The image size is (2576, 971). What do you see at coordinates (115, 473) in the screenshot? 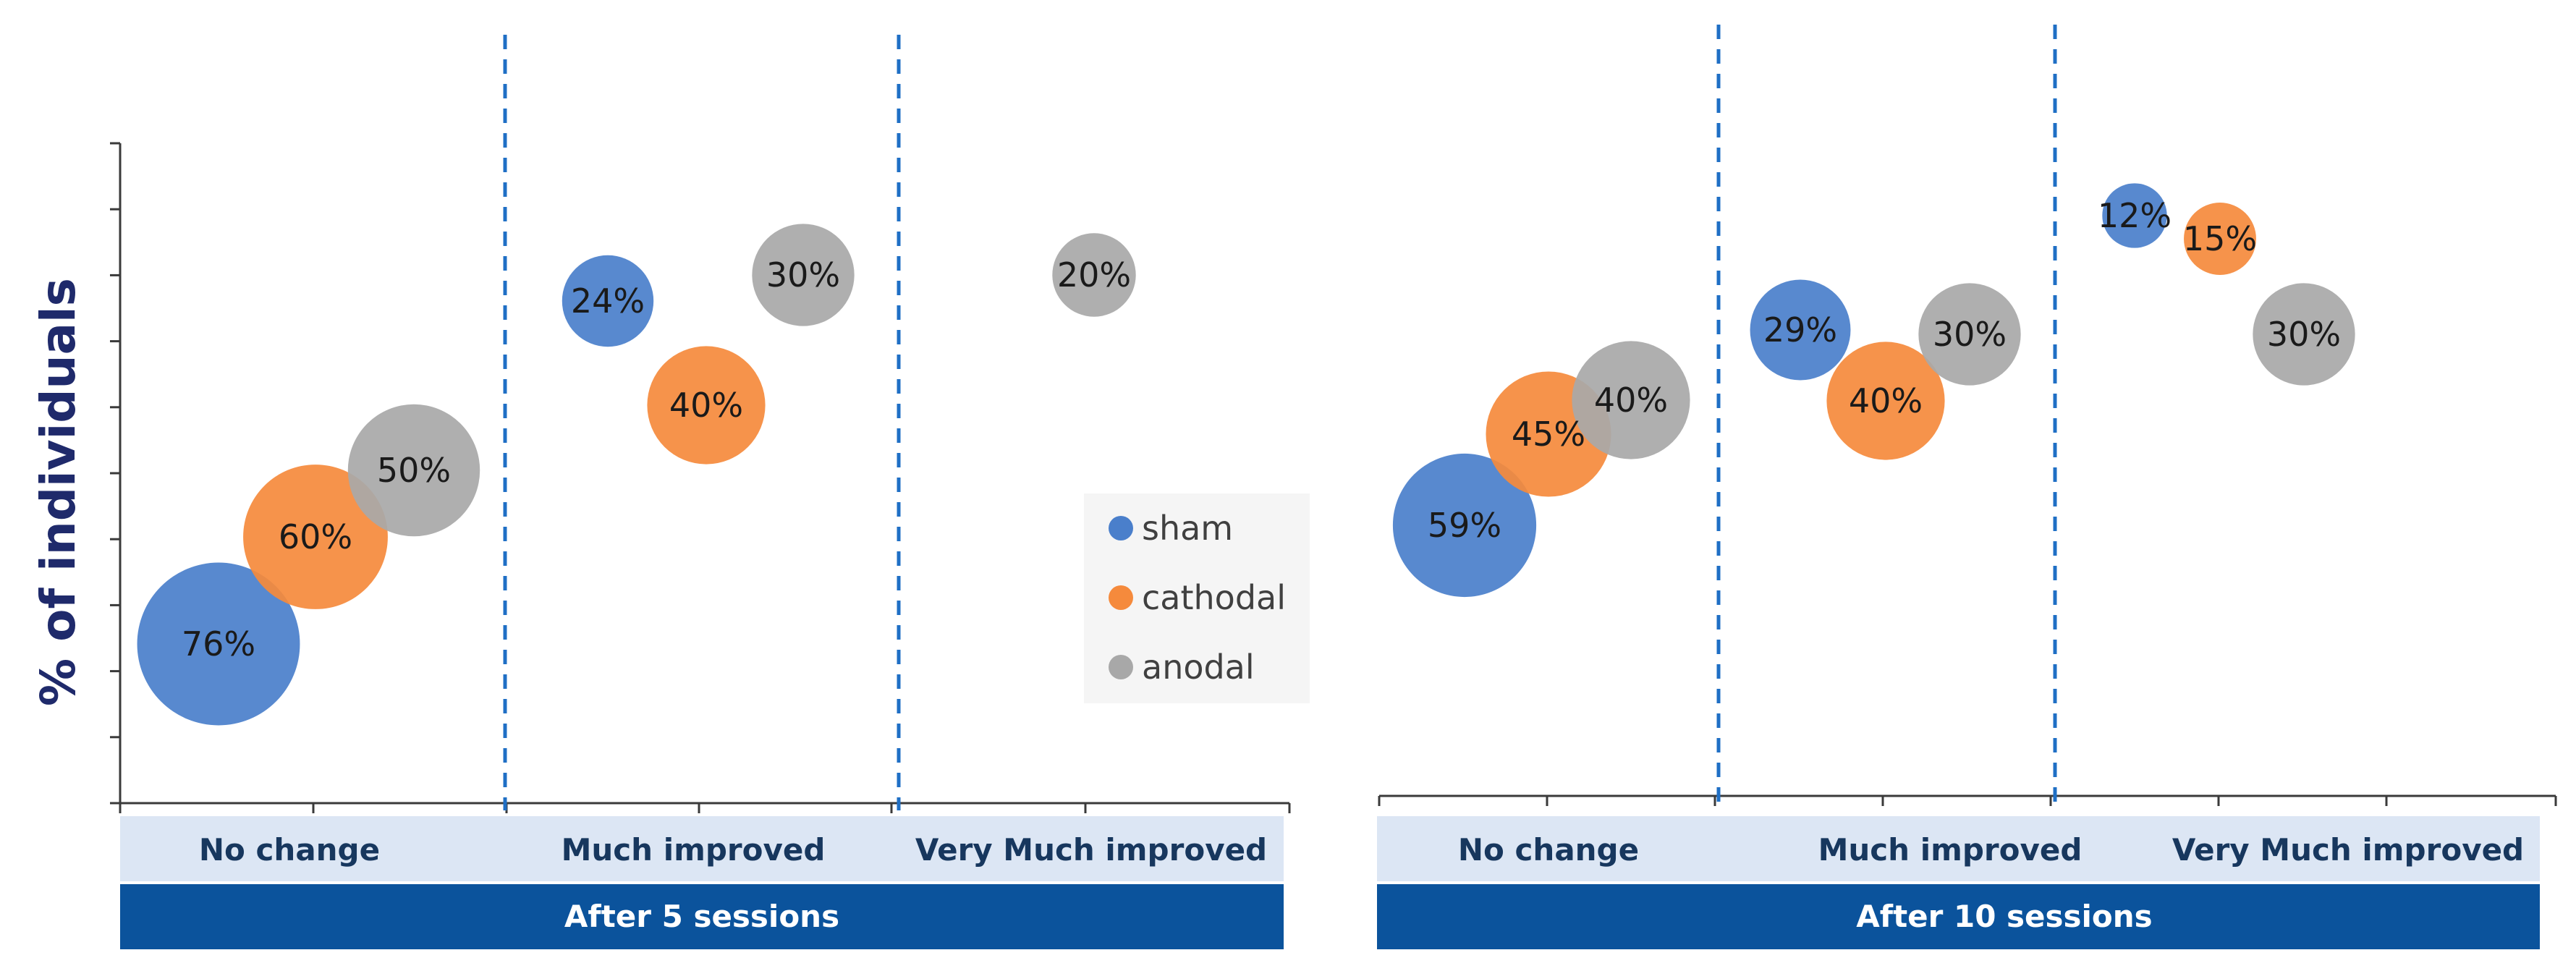
I see `y-axis-ticks` at bounding box center [115, 473].